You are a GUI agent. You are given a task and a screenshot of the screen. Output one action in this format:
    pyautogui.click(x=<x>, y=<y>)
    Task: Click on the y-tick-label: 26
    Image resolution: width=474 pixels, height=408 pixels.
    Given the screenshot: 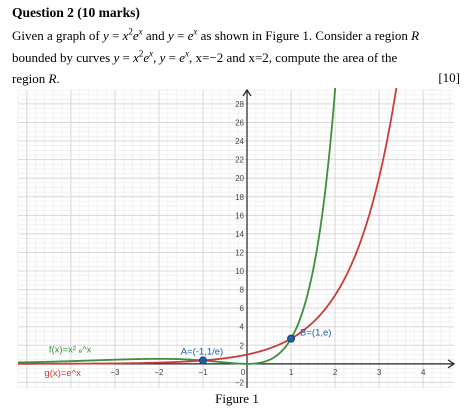 What is the action you would take?
    pyautogui.click(x=239, y=122)
    